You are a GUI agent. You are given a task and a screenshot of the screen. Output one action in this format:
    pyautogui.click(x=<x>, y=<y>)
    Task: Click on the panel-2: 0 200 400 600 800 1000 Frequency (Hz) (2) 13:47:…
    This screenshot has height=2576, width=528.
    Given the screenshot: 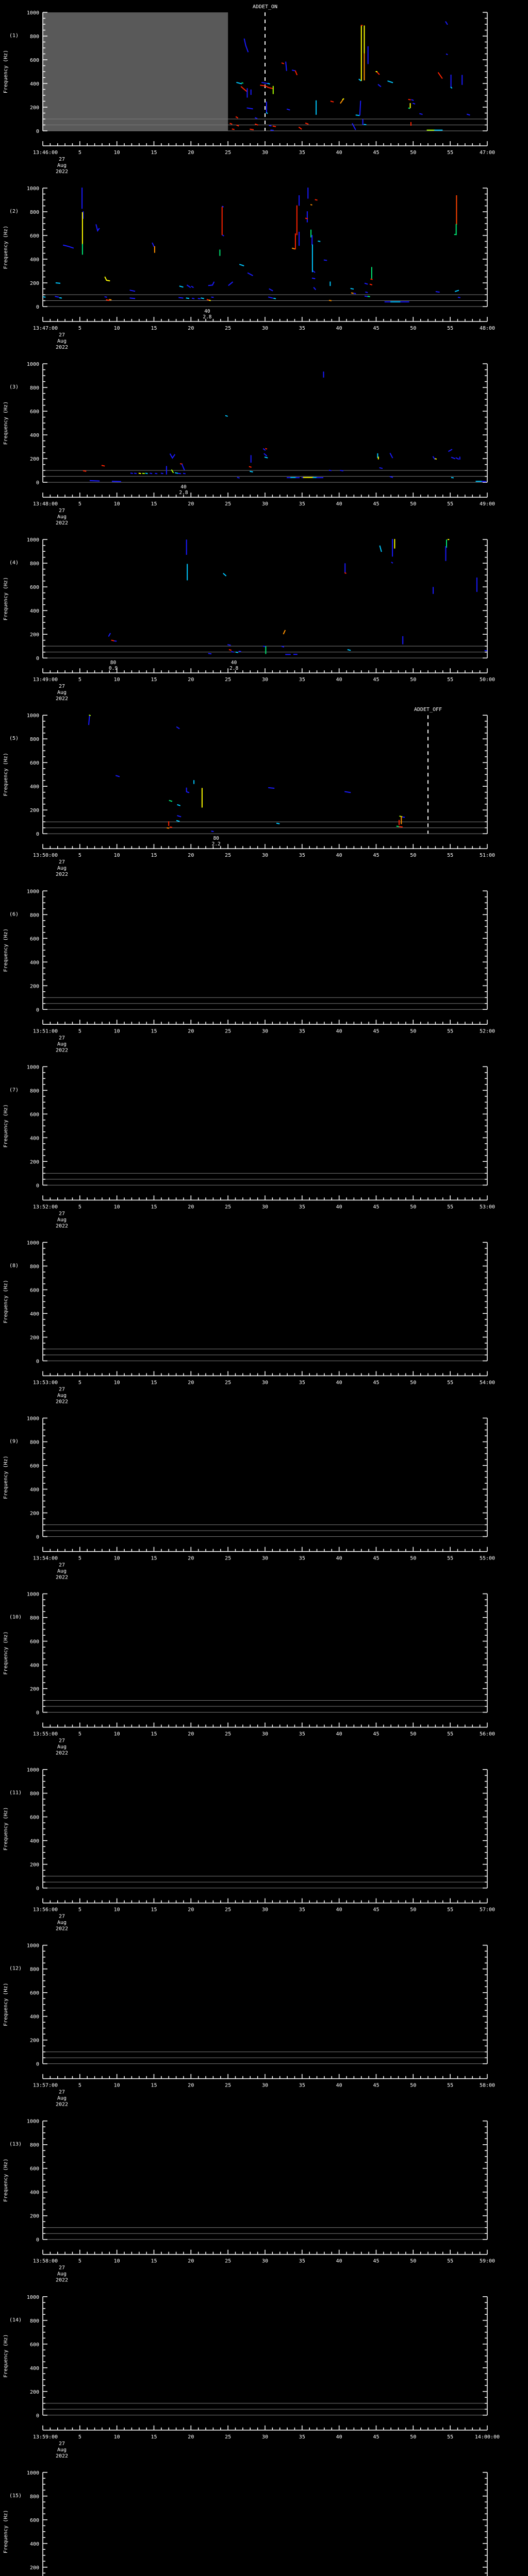 What is the action you would take?
    pyautogui.click(x=249, y=268)
    